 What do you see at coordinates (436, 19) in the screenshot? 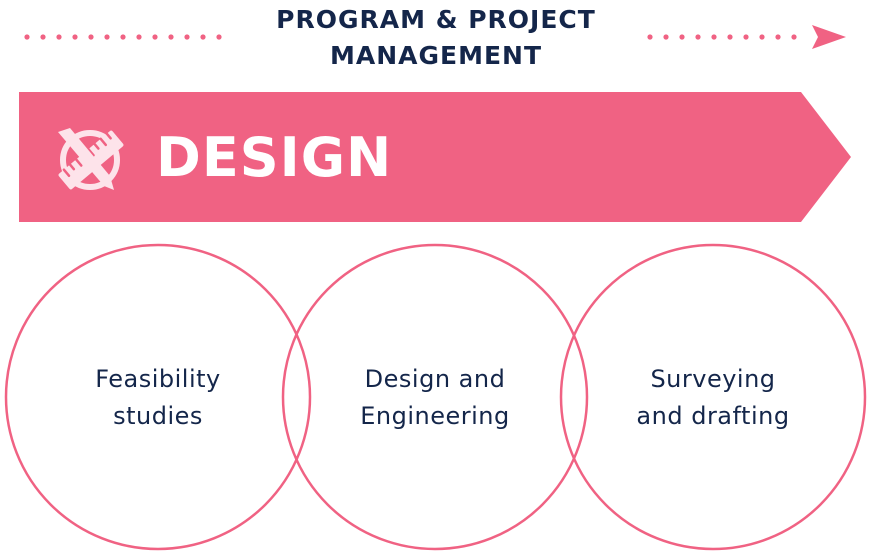
I see `title-line-1: PROGRAM & PROJECT` at bounding box center [436, 19].